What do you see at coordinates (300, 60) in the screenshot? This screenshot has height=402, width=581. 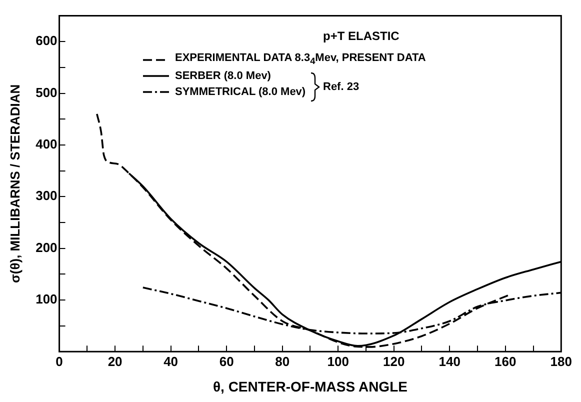 I see `legend-label: EXPERIMENTAL DATA 8.3$_{4}$Mev, PRESENT DATA` at bounding box center [300, 60].